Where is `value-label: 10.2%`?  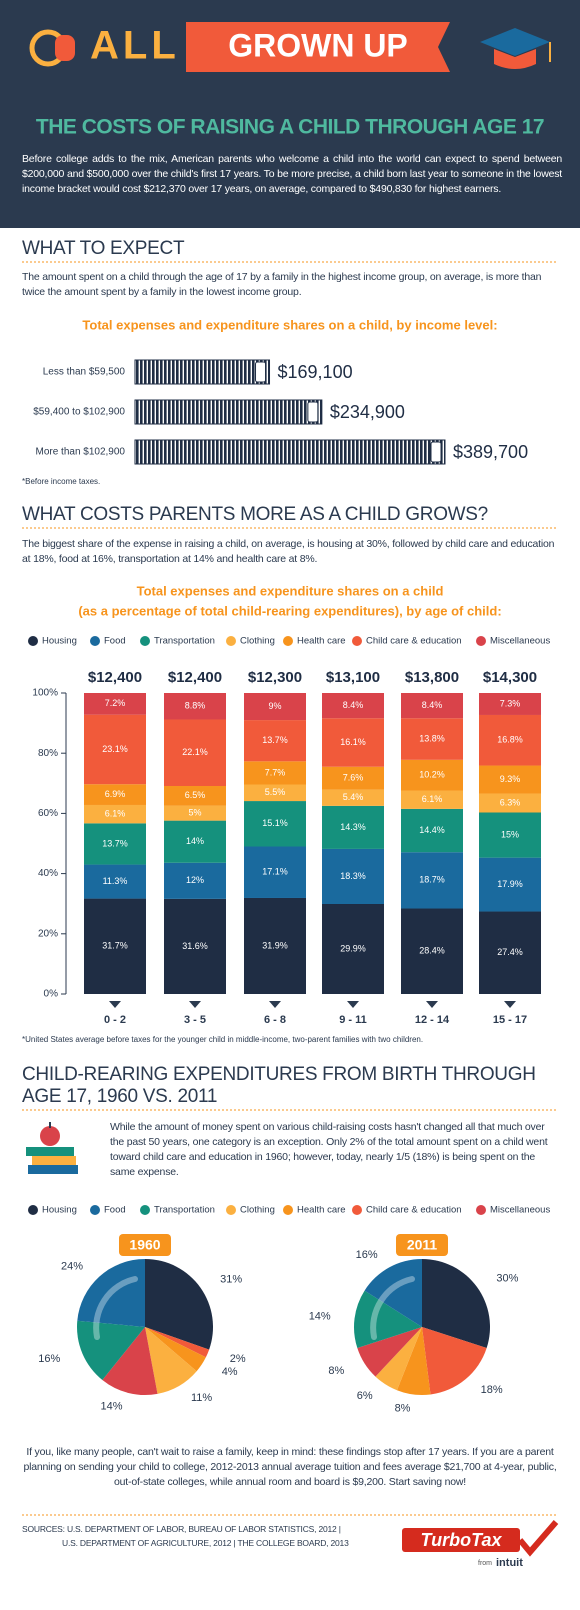
value-label: 10.2% is located at coordinates (432, 775).